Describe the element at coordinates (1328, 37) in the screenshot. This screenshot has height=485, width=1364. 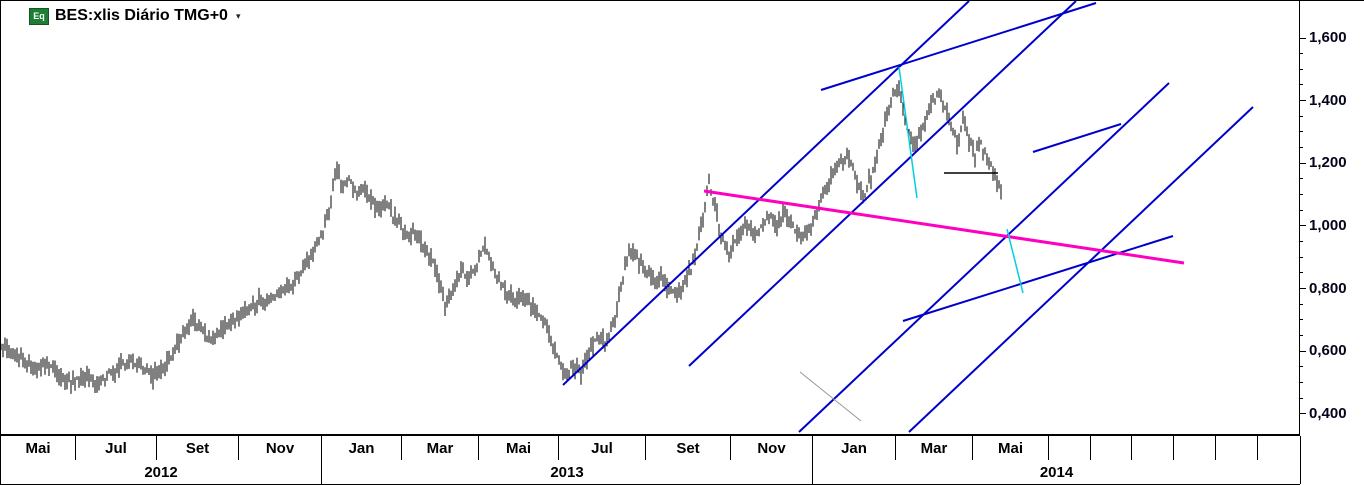
I see `y-axis-label: 1,600` at that location.